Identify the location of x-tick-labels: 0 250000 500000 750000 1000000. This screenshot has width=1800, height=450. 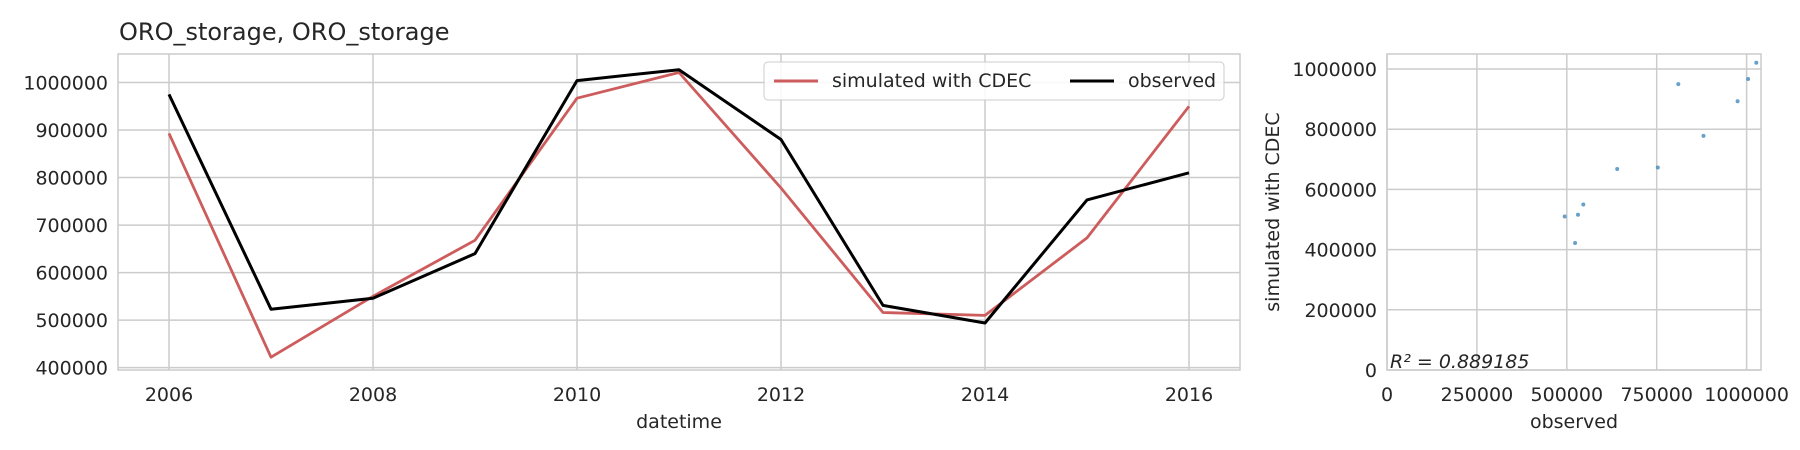
(1585, 395).